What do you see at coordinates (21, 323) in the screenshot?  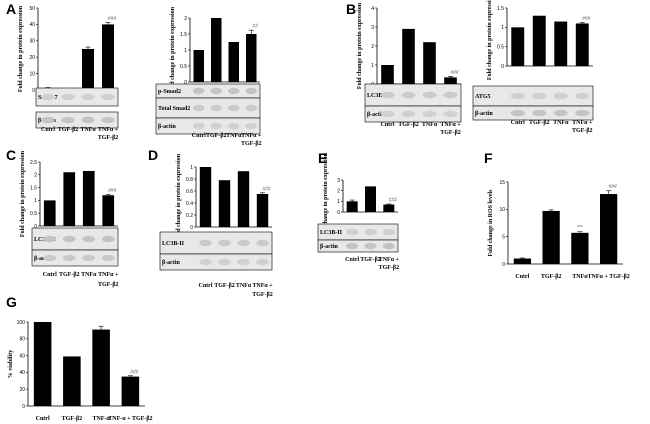 I see `y-tick-label: 100` at bounding box center [21, 323].